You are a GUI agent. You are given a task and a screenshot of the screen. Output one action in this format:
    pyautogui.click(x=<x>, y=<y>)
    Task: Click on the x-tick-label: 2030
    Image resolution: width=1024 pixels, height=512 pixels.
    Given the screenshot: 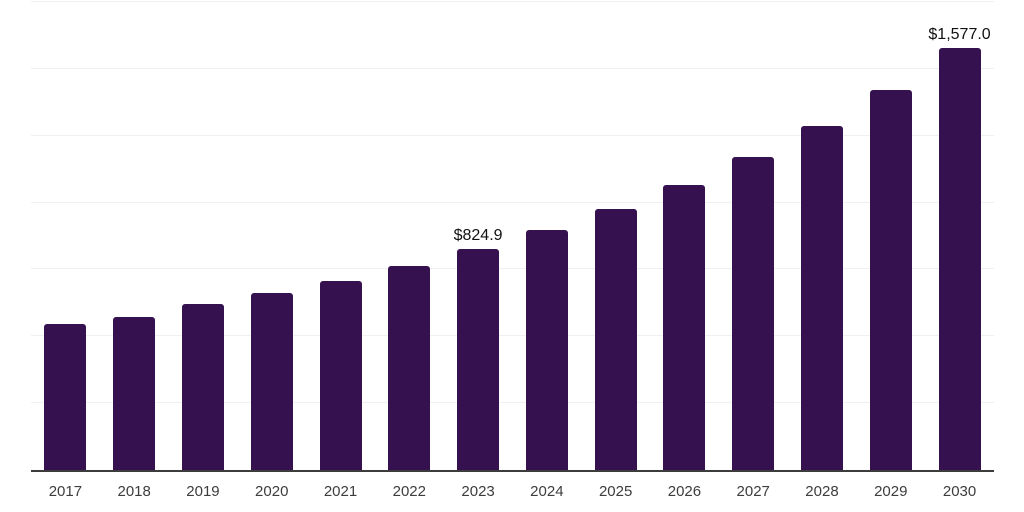 What is the action you would take?
    pyautogui.click(x=959, y=491)
    